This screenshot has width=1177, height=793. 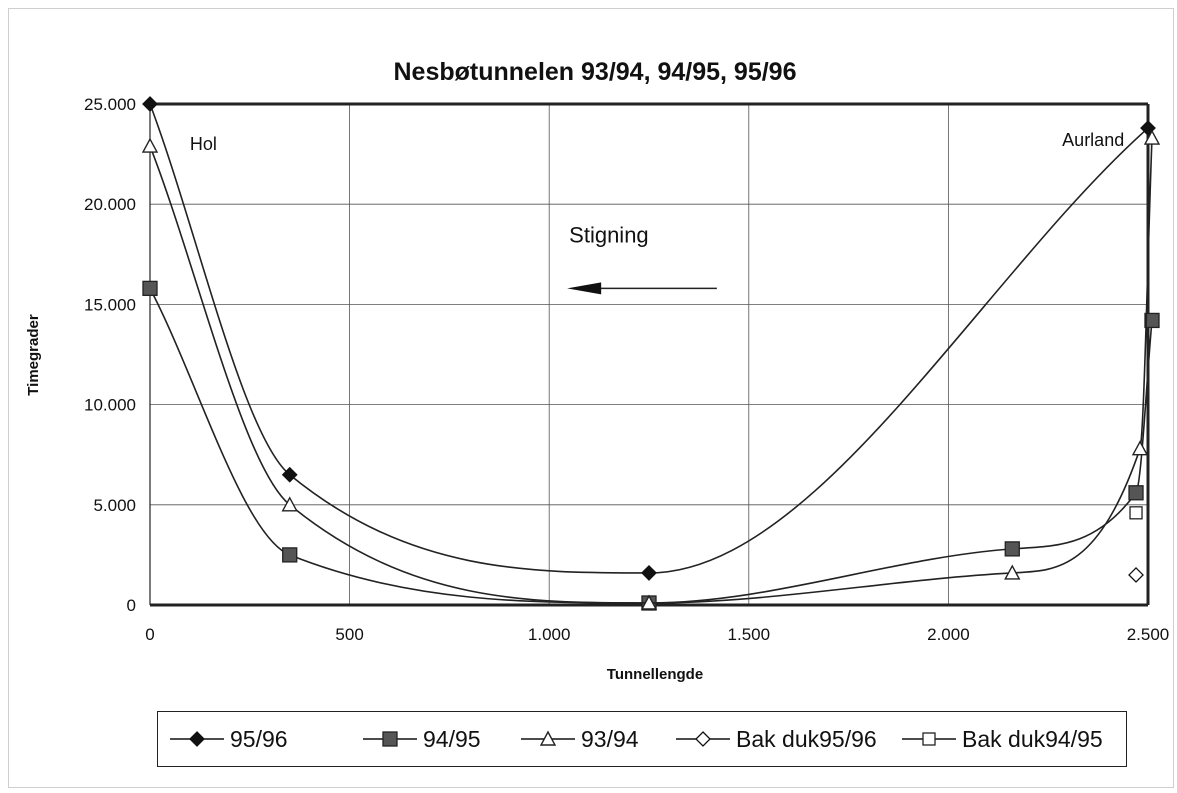 What do you see at coordinates (609, 234) in the screenshot?
I see `annotation-stigning: Stigning` at bounding box center [609, 234].